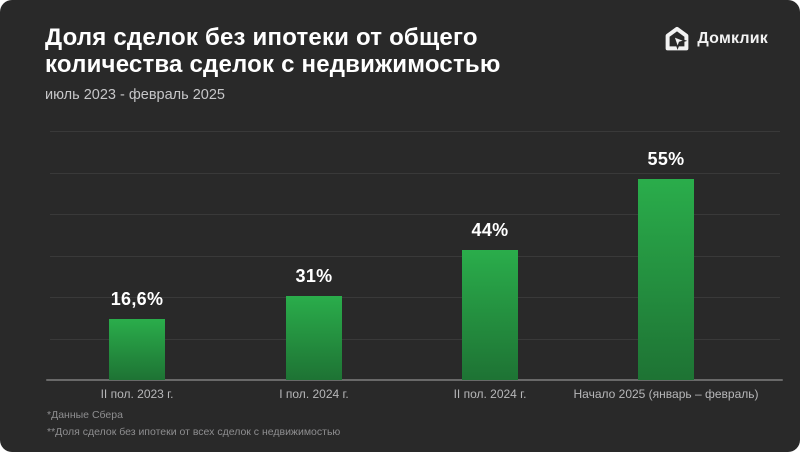 Image resolution: width=800 pixels, height=452 pixels. I want to click on x-axis-line, so click(414, 380).